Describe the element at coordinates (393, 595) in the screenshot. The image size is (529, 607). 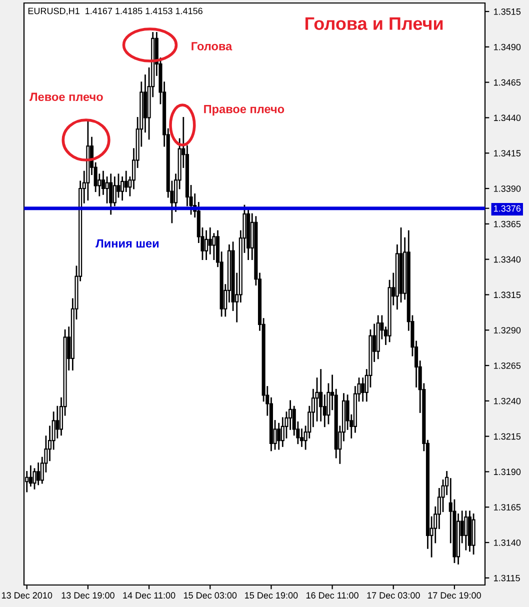
I see `x-tick-label: 17 Dec 03:00` at that location.